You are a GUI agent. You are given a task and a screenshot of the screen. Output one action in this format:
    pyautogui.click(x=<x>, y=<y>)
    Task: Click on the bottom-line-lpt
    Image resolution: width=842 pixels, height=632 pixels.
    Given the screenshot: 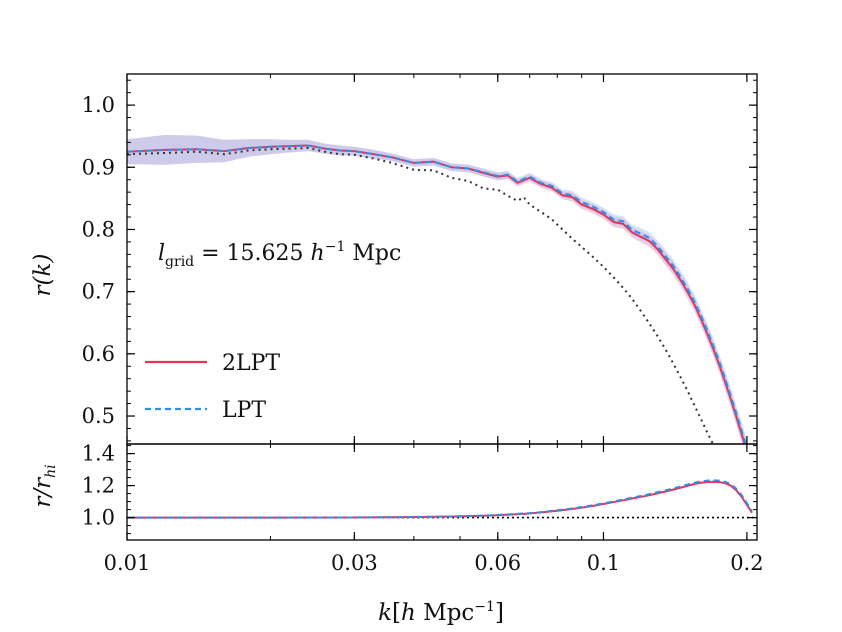 What is the action you would take?
    pyautogui.click(x=440, y=499)
    